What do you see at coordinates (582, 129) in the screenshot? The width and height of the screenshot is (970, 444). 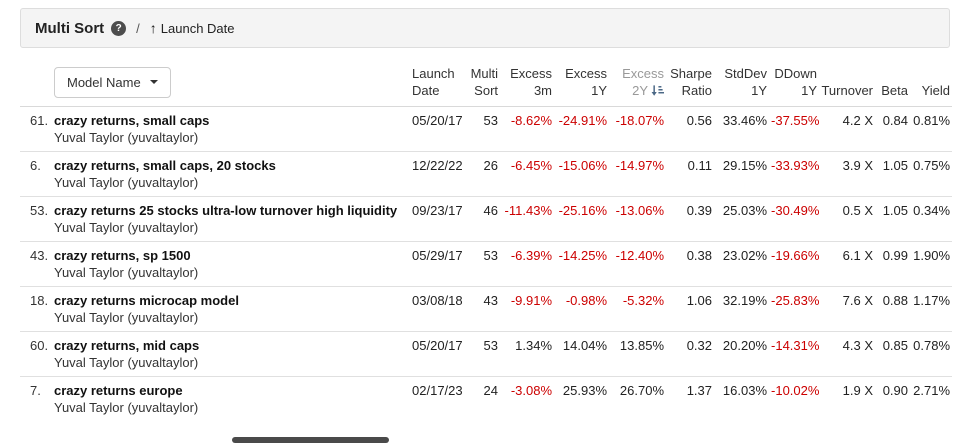 I see `excess-1y-cell: -24.91%` at bounding box center [582, 129].